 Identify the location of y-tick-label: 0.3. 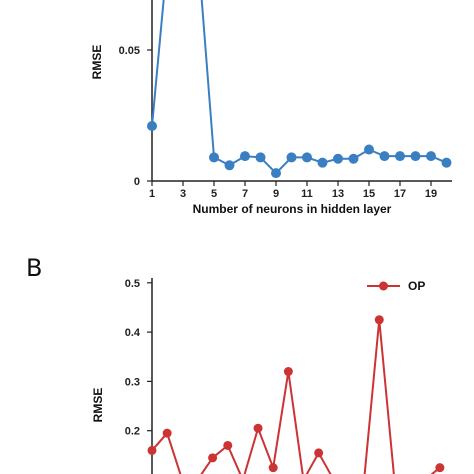
(132, 382).